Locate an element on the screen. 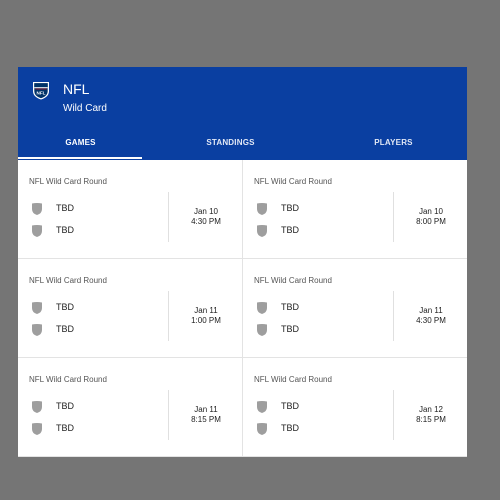  game-card: NFL Wild Card Round TBD TBD Jan 12 8:15 PM is located at coordinates (355, 407).